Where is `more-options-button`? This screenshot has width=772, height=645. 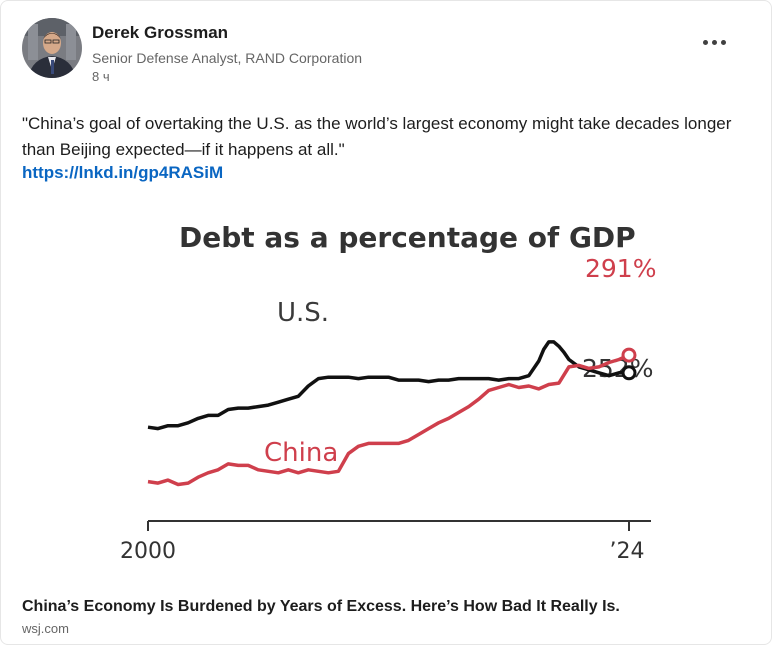
more-options-button is located at coordinates (714, 42).